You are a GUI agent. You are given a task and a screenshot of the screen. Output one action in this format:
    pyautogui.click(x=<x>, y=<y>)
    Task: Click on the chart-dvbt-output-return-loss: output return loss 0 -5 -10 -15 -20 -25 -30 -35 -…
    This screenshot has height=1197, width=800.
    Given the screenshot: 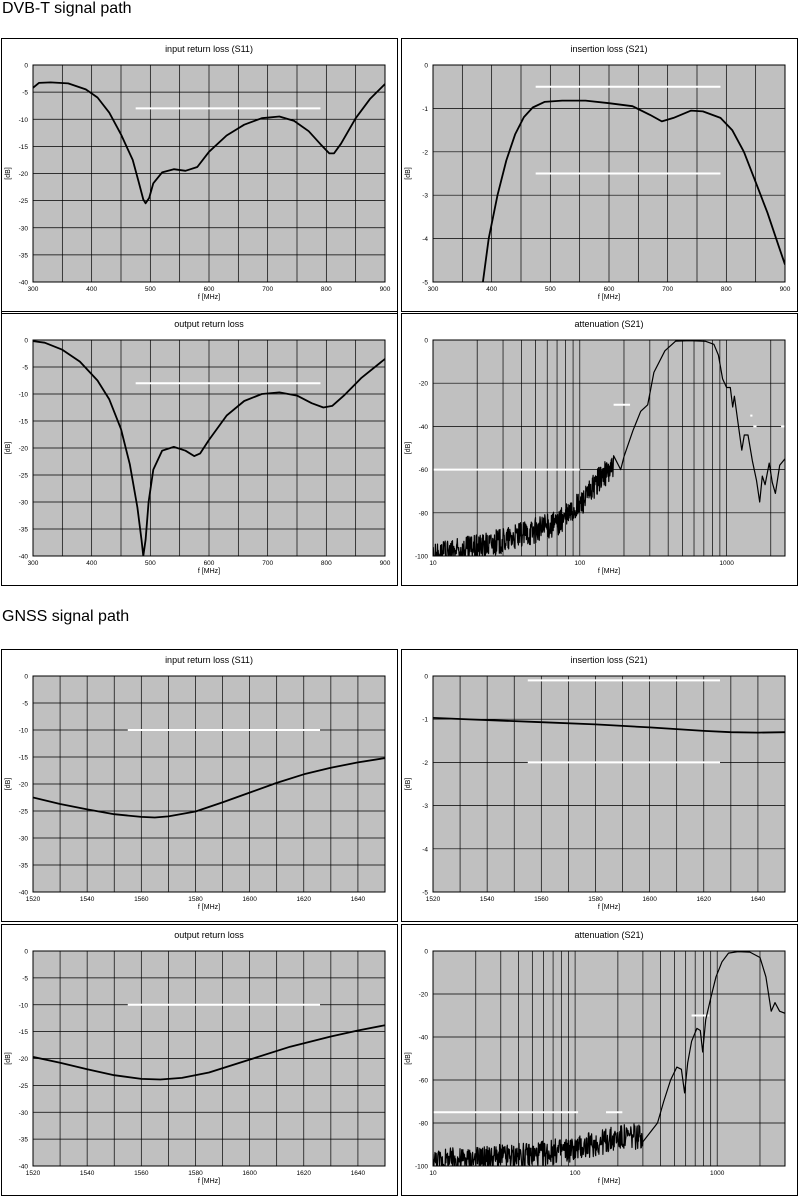 What is the action you would take?
    pyautogui.click(x=199, y=449)
    